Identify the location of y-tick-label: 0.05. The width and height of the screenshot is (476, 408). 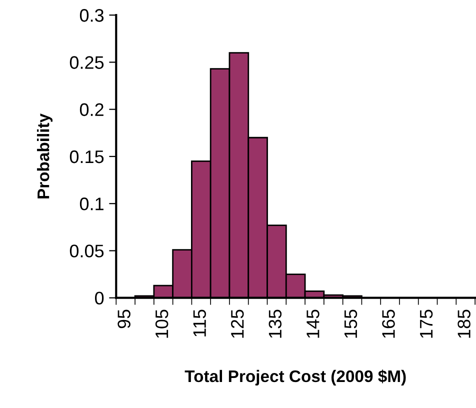
(87, 251).